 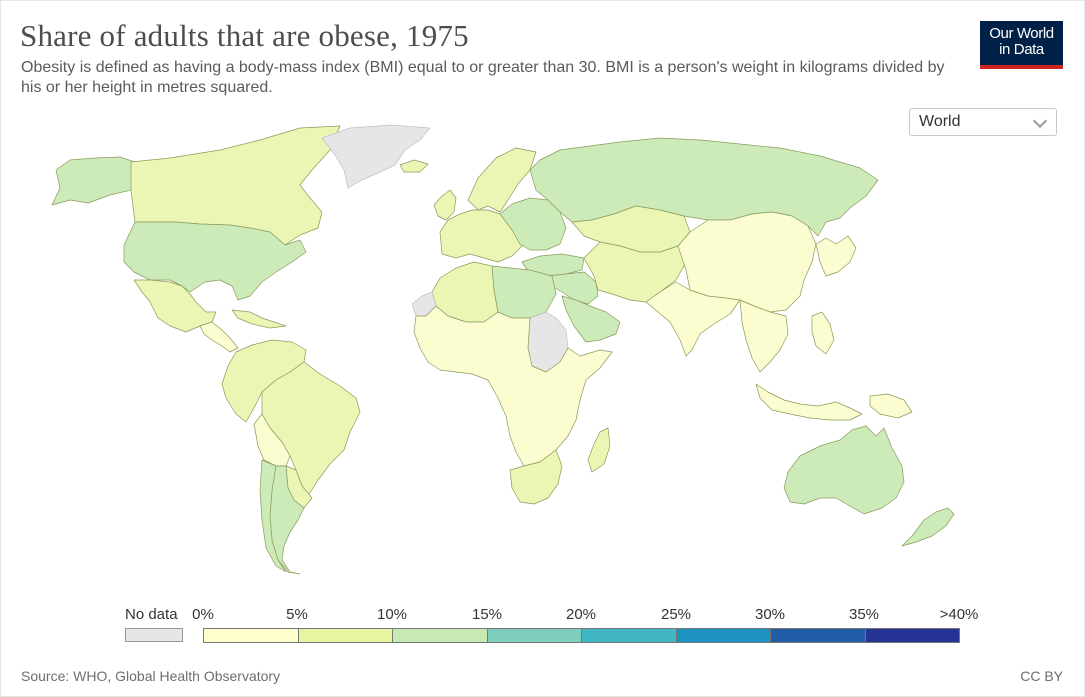 I want to click on legend-tick-label: 30%, so click(x=770, y=614).